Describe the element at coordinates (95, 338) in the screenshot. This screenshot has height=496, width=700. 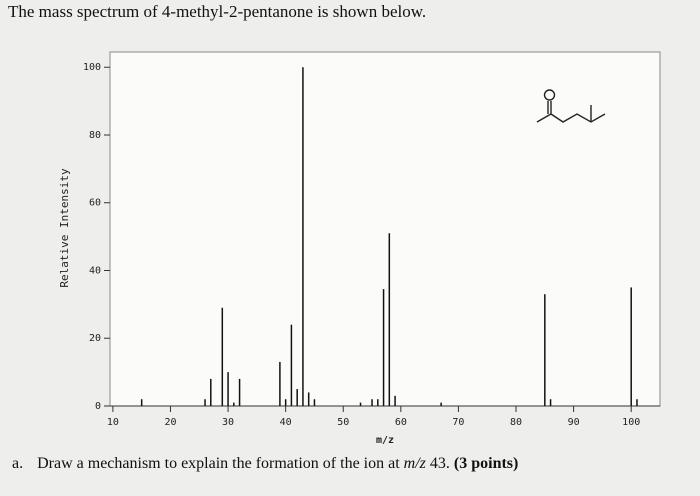
I see `y-tick-label: 20` at that location.